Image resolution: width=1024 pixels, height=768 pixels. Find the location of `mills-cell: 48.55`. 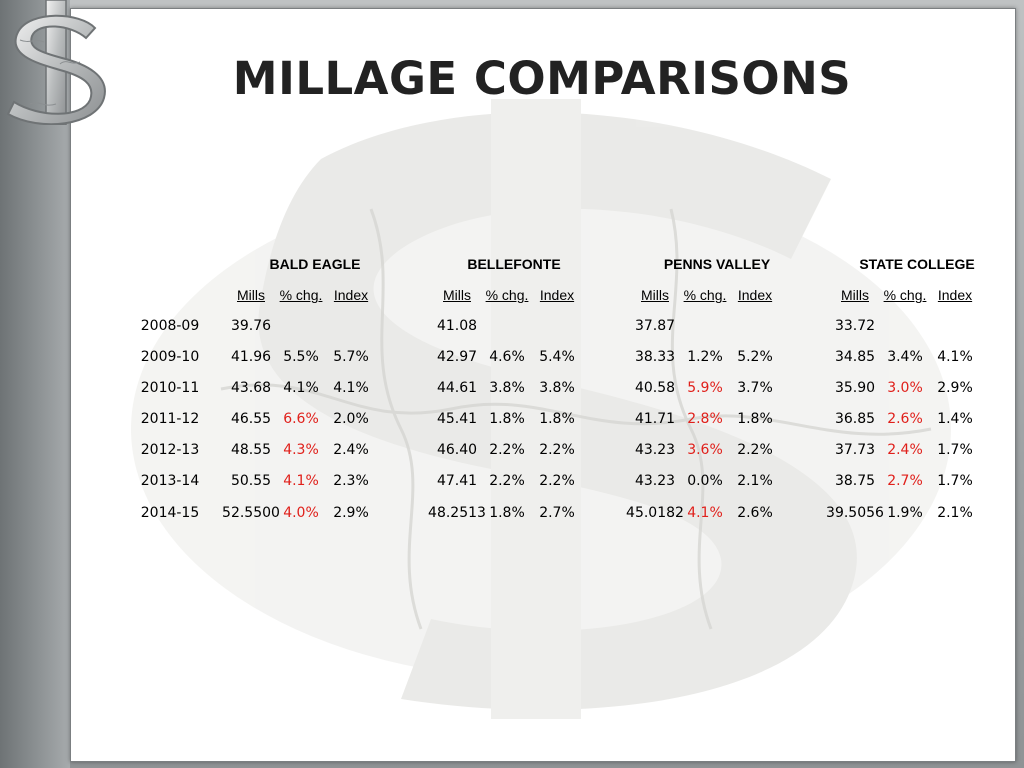

mills-cell: 48.55 is located at coordinates (251, 450).